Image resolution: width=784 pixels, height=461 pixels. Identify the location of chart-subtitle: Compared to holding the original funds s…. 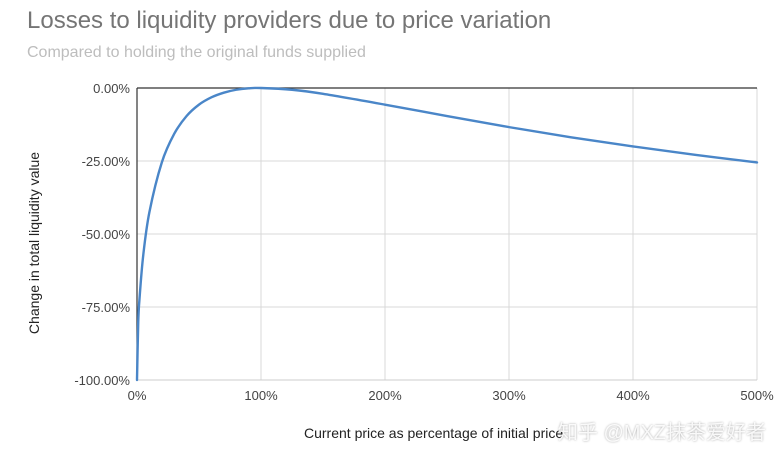
(196, 52).